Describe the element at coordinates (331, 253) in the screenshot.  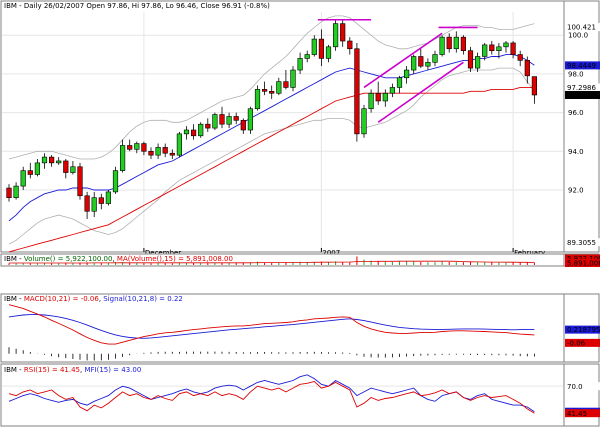
I see `x-axis-label: 2007` at that location.